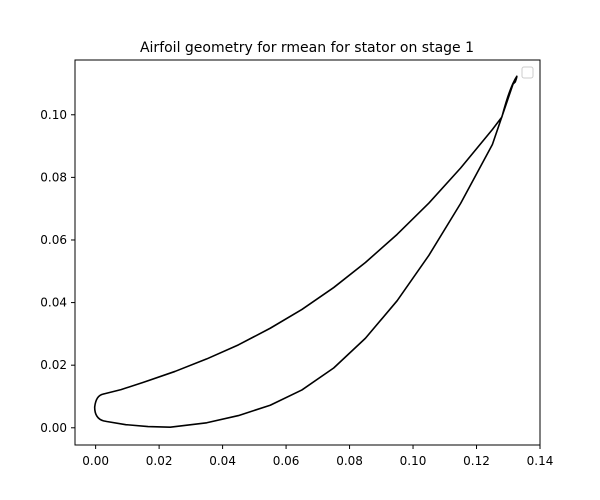 The width and height of the screenshot is (600, 500). I want to click on x-tick-label: 0.04, so click(222, 461).